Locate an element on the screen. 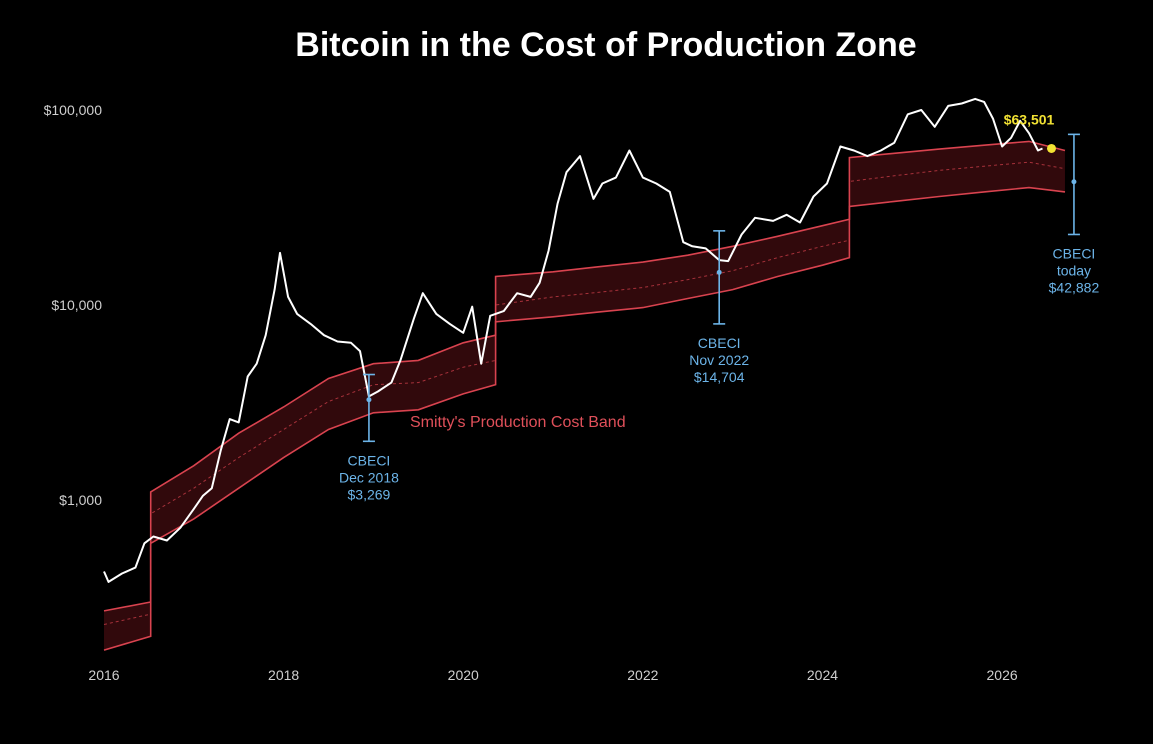 This screenshot has width=1153, height=744. cbeci-label-line: Dec 2018 is located at coordinates (369, 477).